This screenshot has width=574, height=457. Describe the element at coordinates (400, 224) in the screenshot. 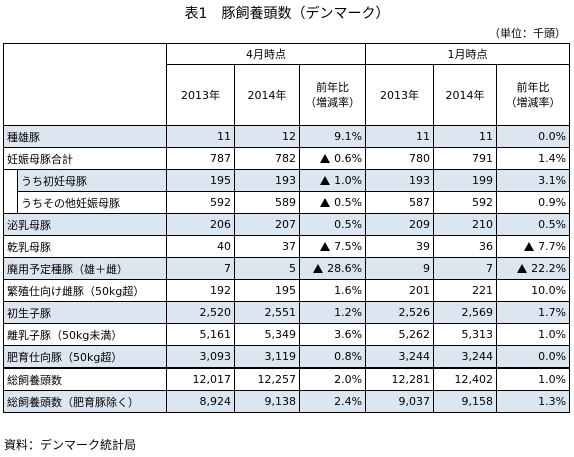

I see `cell-january-2013: 209` at that location.